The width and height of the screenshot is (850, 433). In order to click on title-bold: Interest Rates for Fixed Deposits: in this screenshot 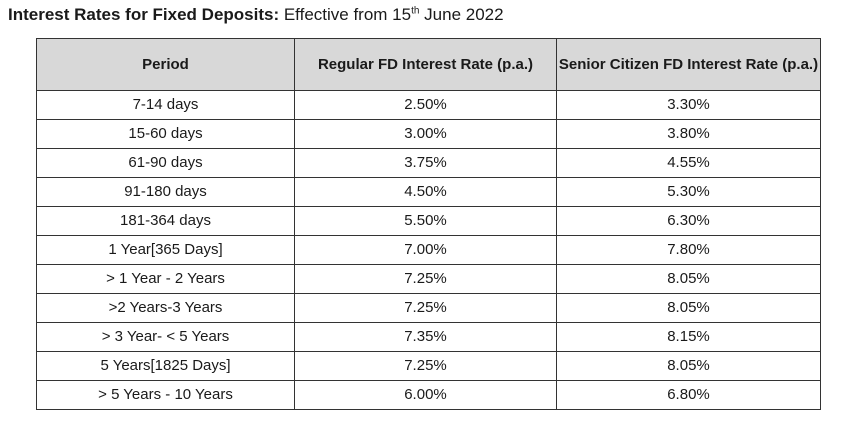, I will do `click(144, 14)`.